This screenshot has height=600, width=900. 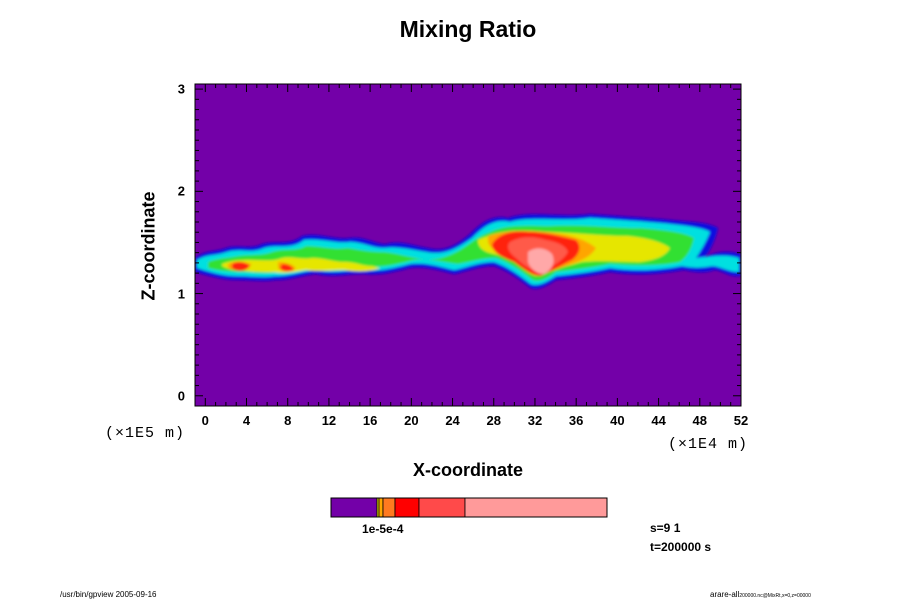 I want to click on x-tick-label: 48, so click(x=700, y=420).